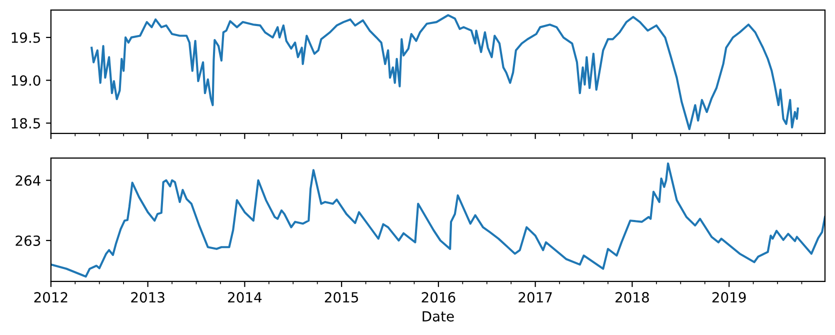  Describe the element at coordinates (245, 297) in the screenshot. I see `x-tick-label: 2014` at that location.